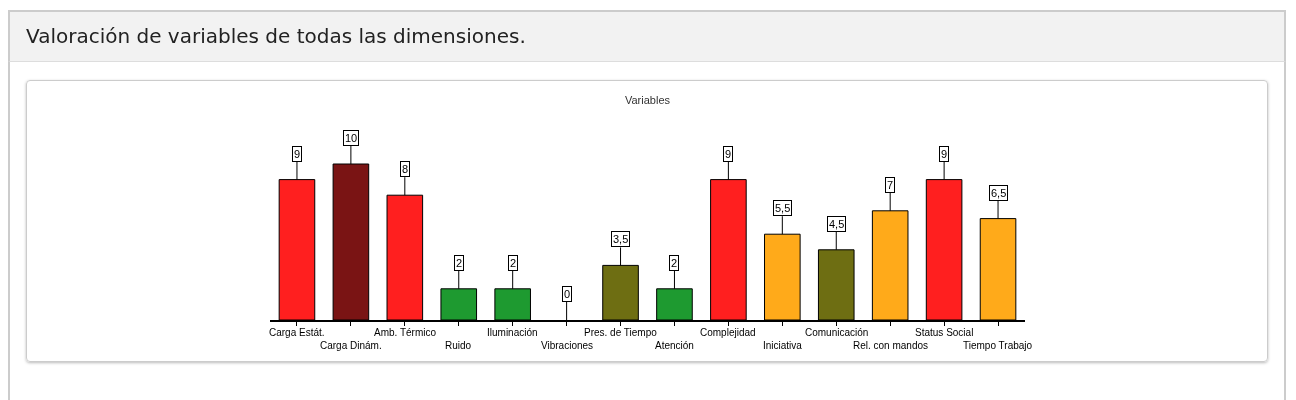  Describe the element at coordinates (837, 332) in the screenshot. I see `x-tick-label: Comunicación` at that location.